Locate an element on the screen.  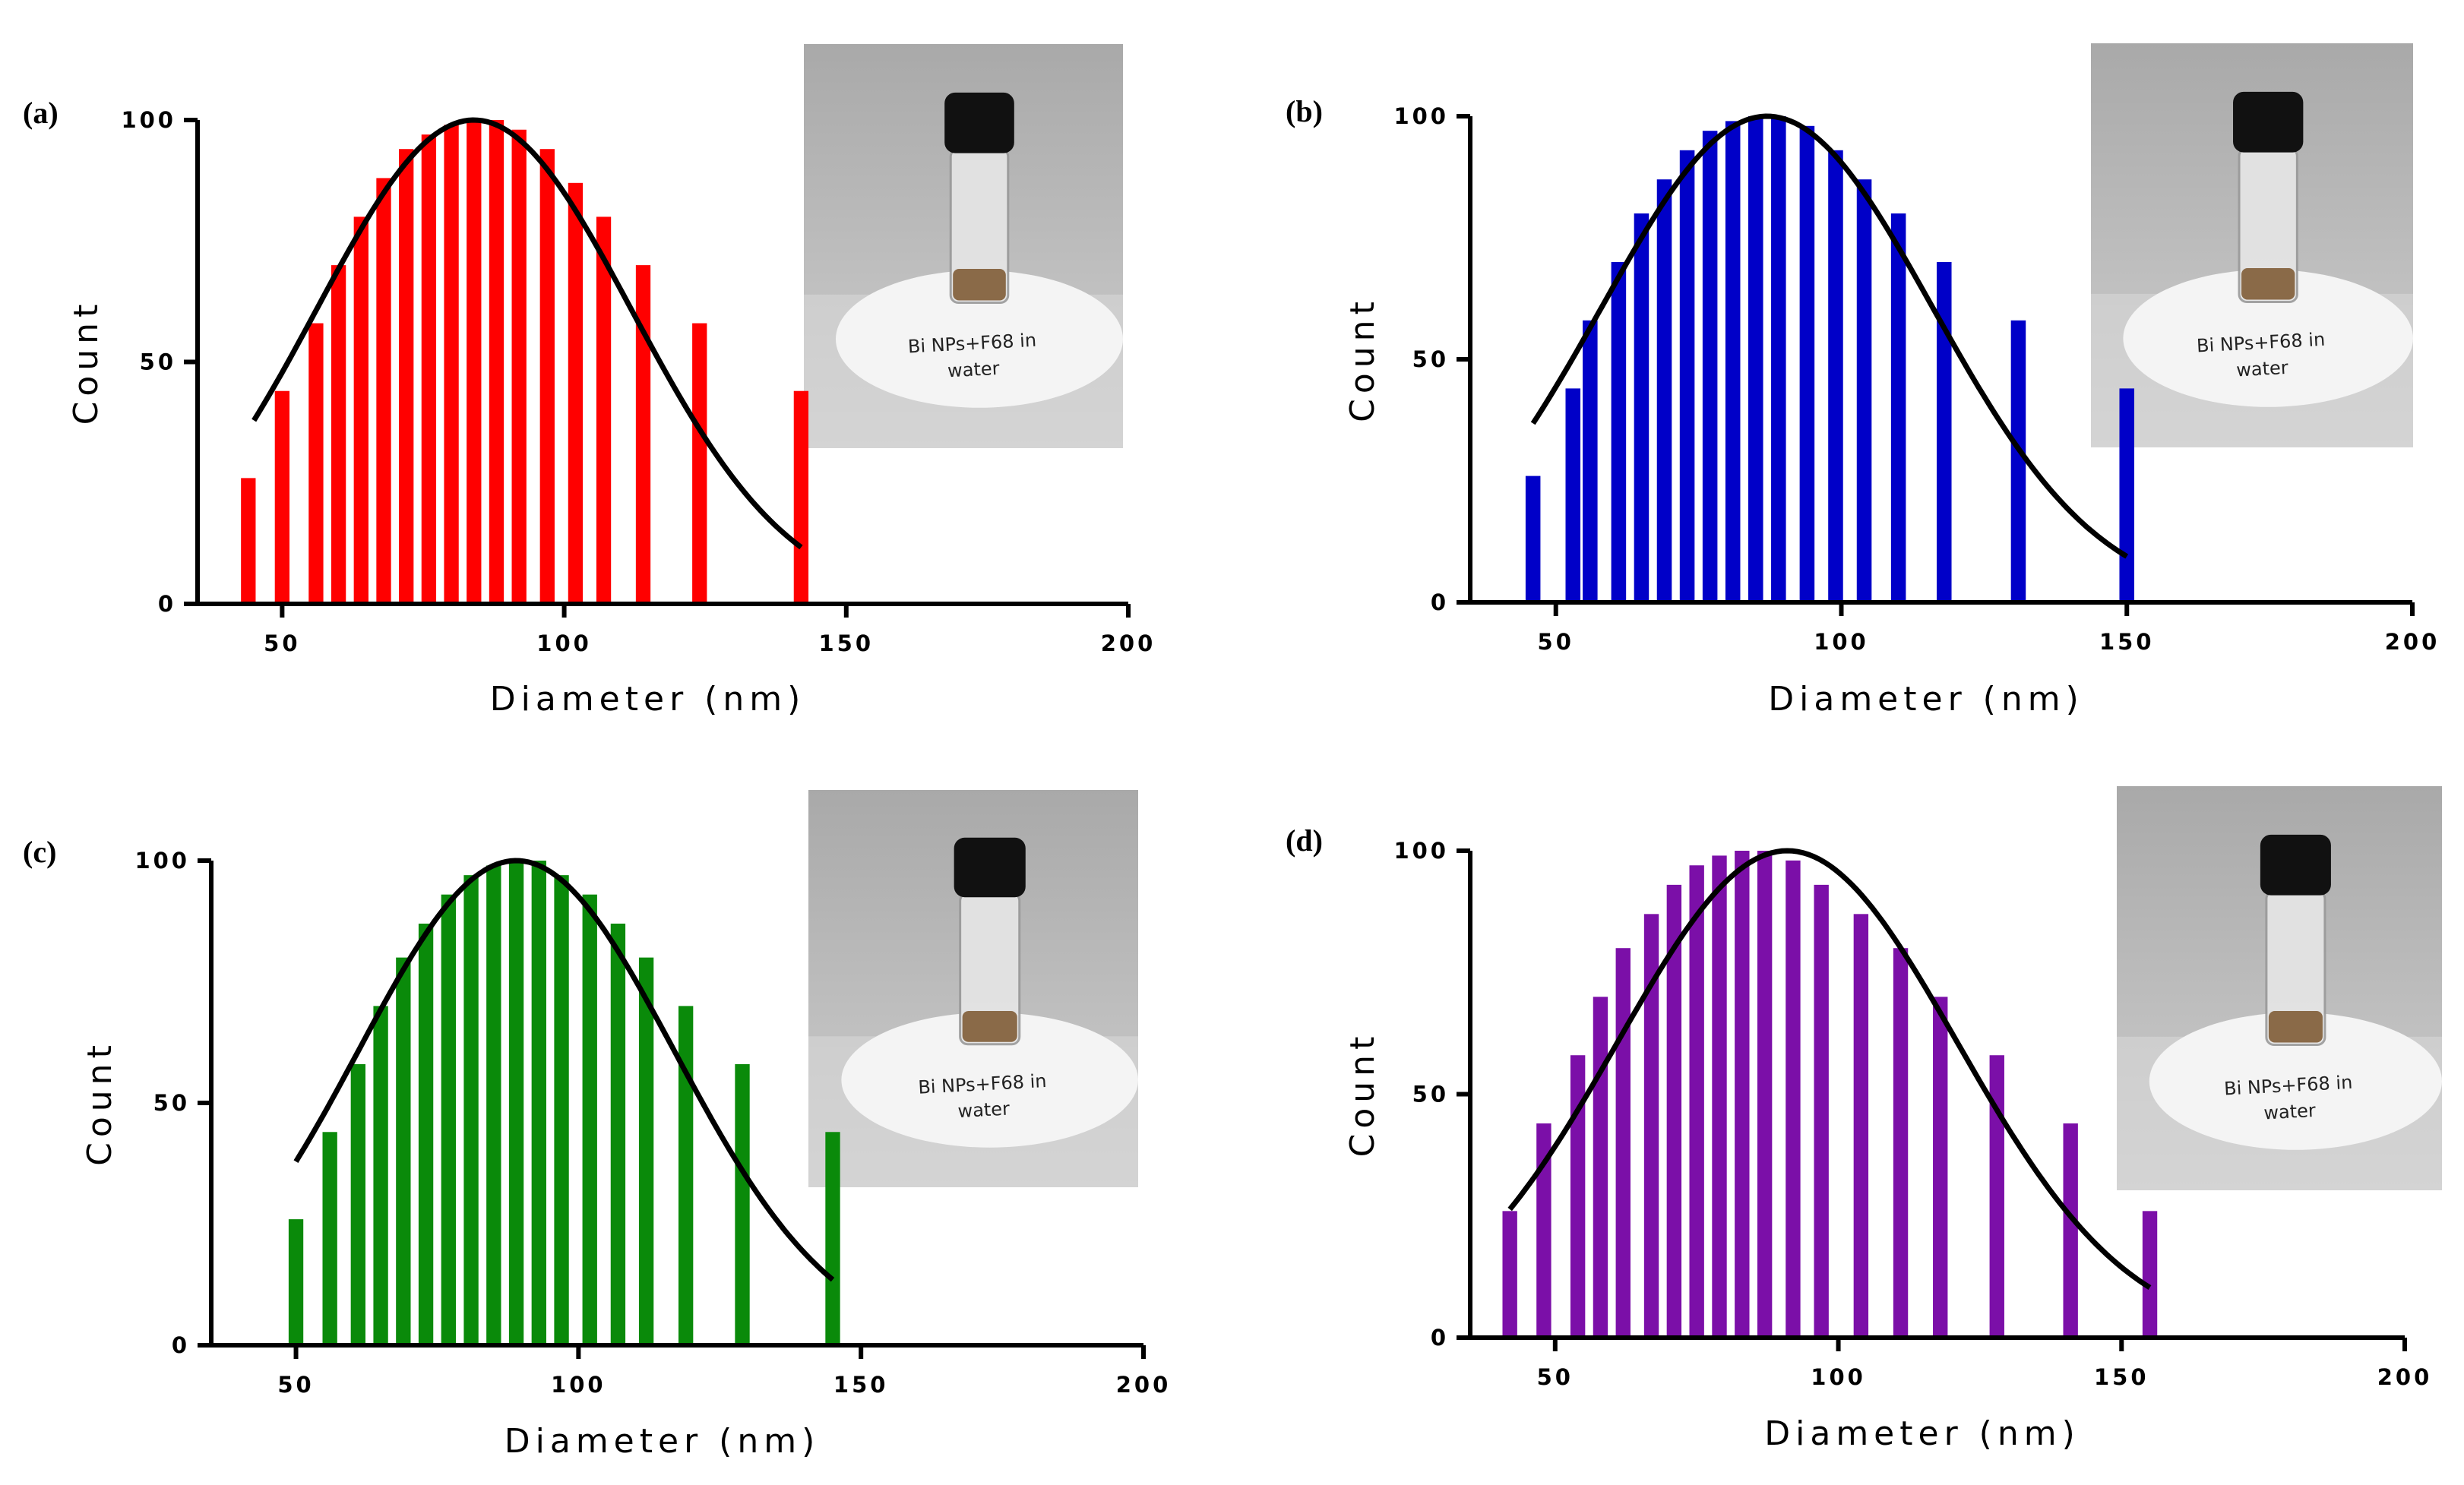
y-tick-label: 50 is located at coordinates (171, 1103).